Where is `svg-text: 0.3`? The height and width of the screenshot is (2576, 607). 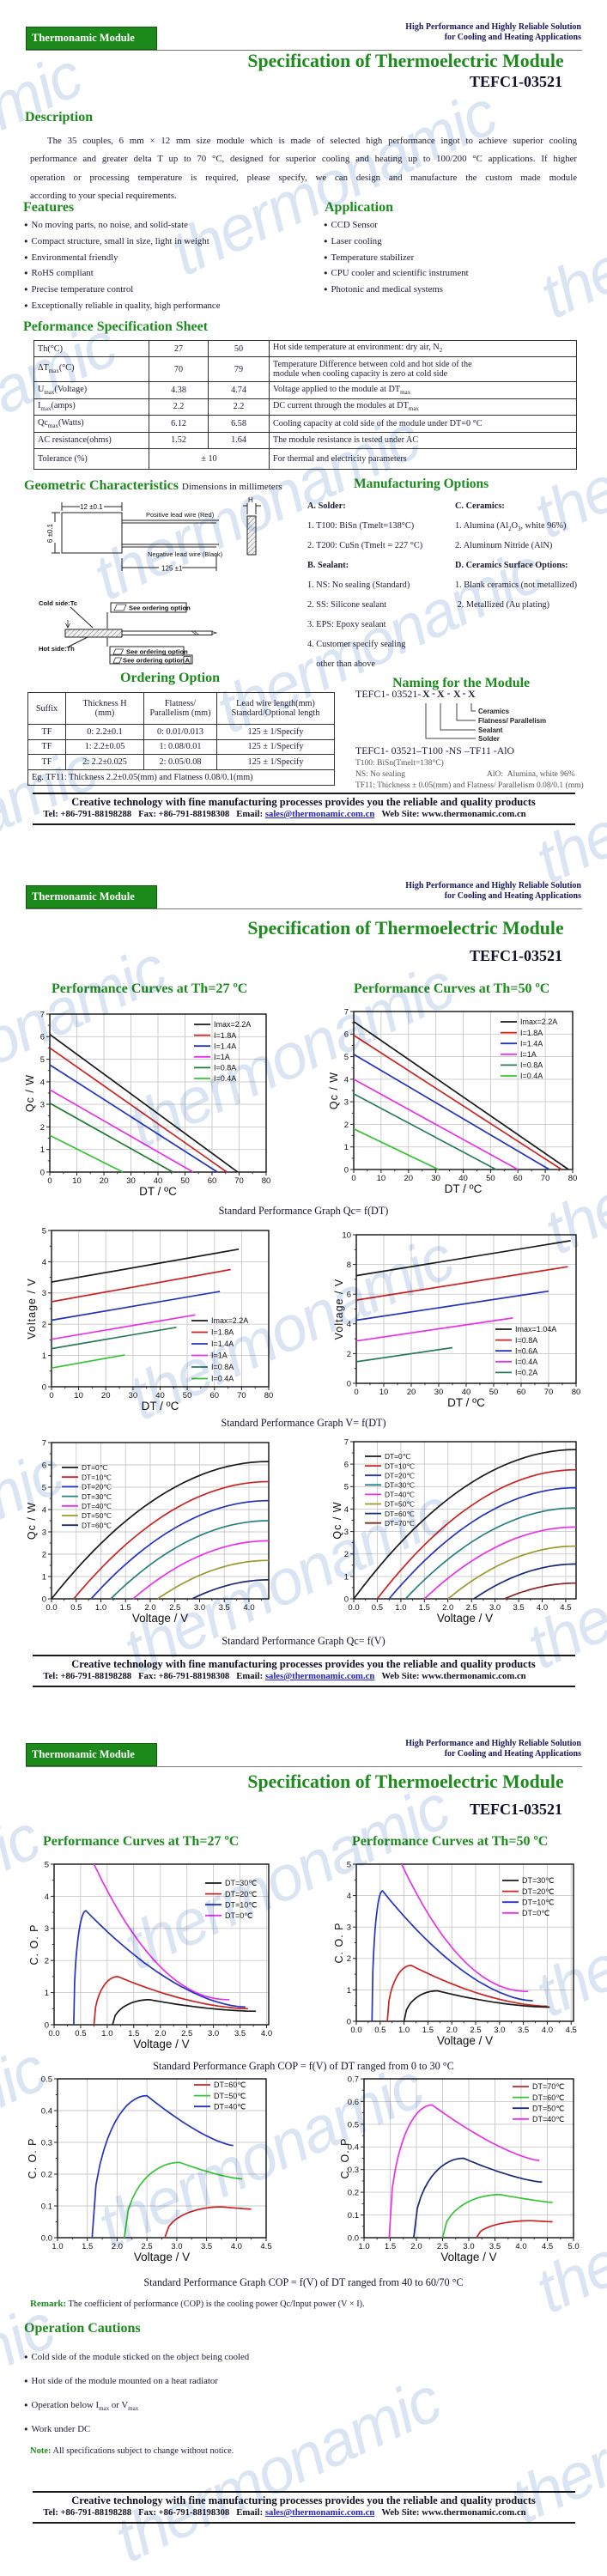 svg-text: 0.3 is located at coordinates (354, 2170).